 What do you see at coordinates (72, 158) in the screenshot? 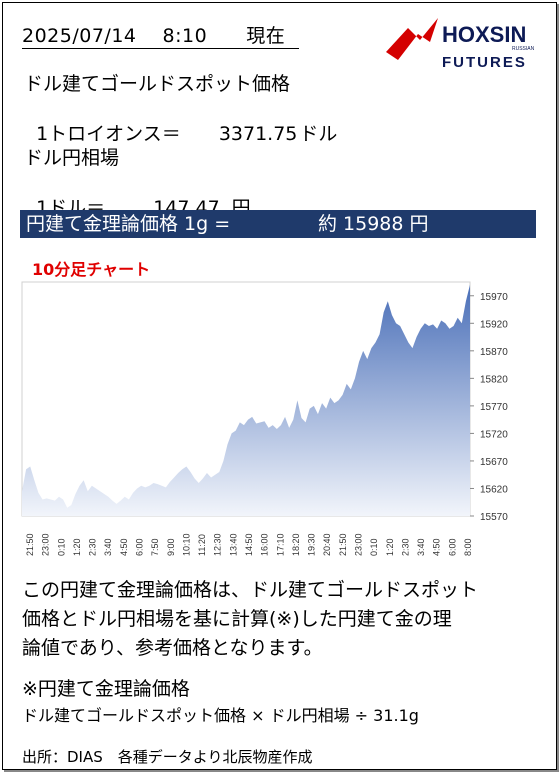
I see `fx-title: ドル円相場` at bounding box center [72, 158].